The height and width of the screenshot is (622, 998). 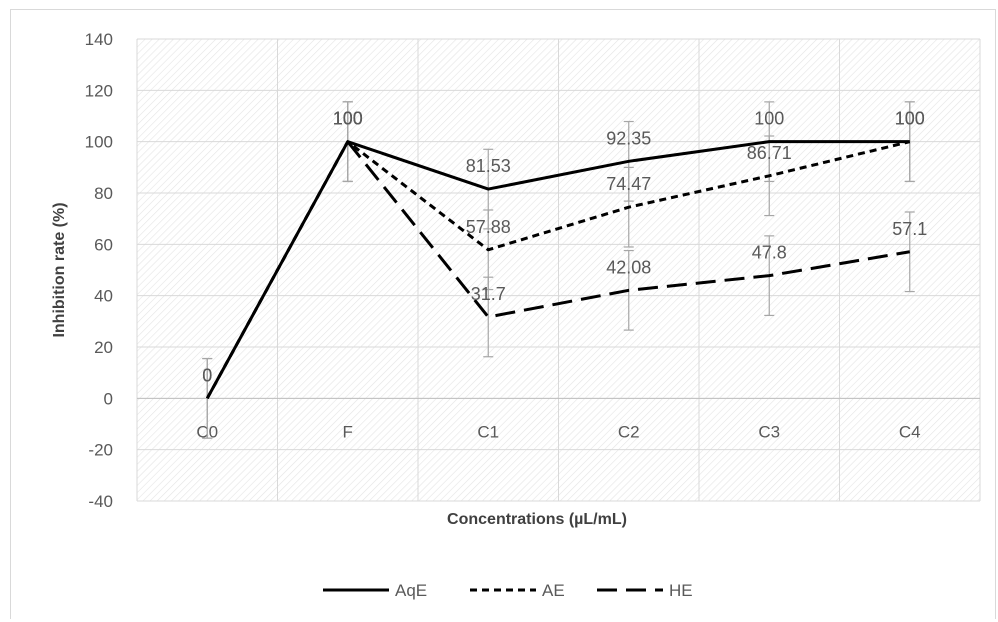 What do you see at coordinates (553, 590) in the screenshot?
I see `legend-label: AE` at bounding box center [553, 590].